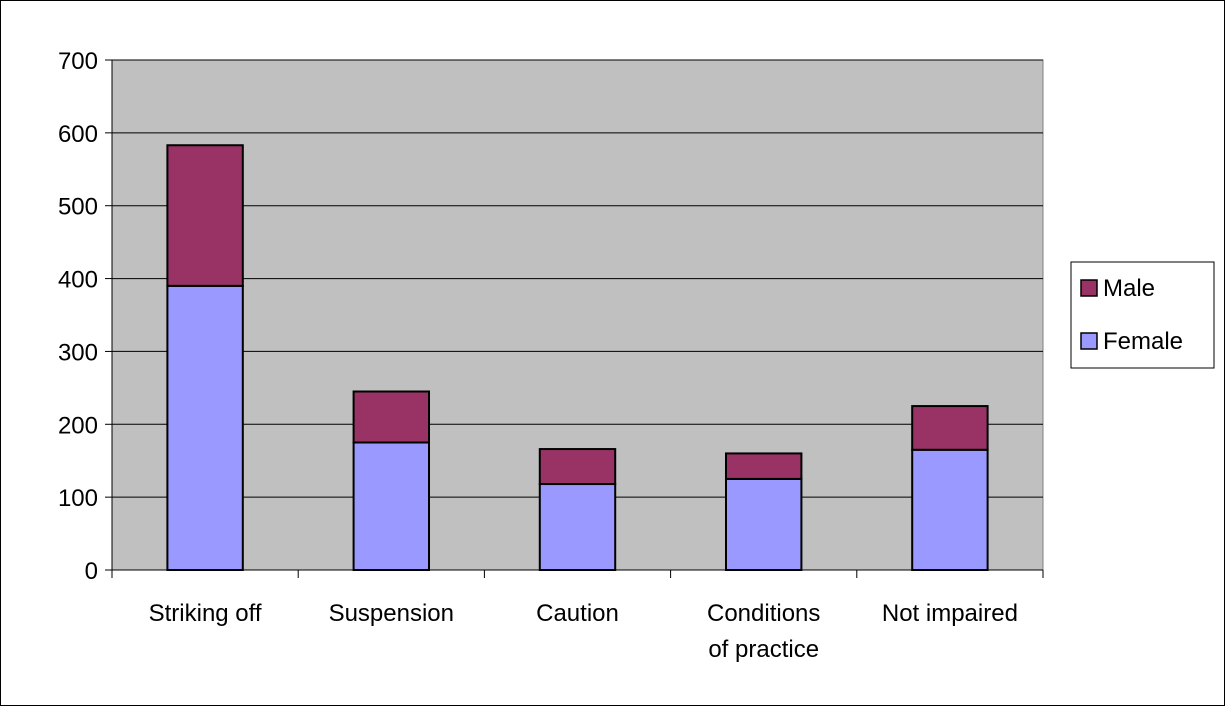  Describe the element at coordinates (1143, 341) in the screenshot. I see `legend-label-female: Female` at that location.